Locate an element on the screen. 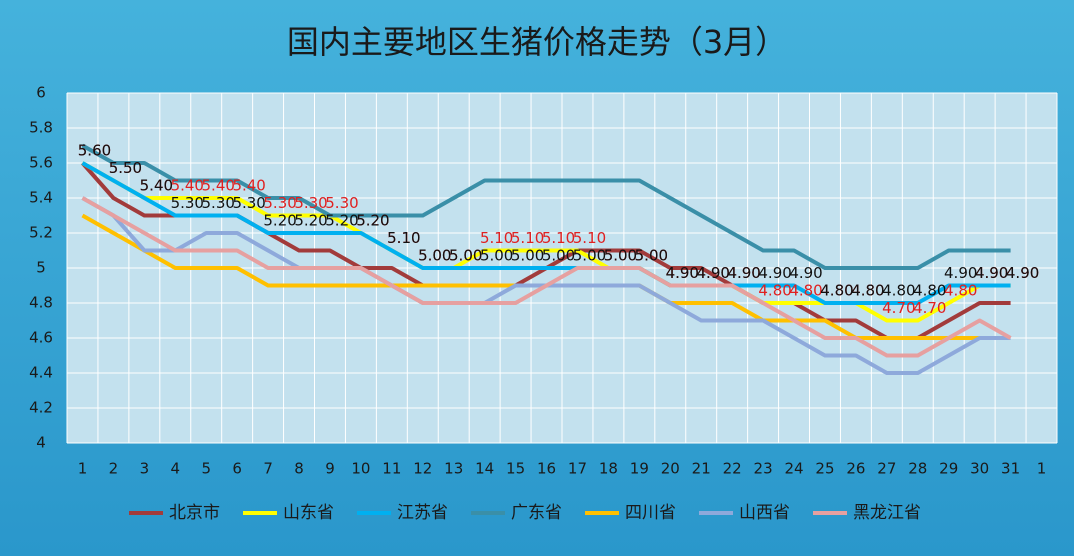  x-tick-label: 9 is located at coordinates (330, 469).